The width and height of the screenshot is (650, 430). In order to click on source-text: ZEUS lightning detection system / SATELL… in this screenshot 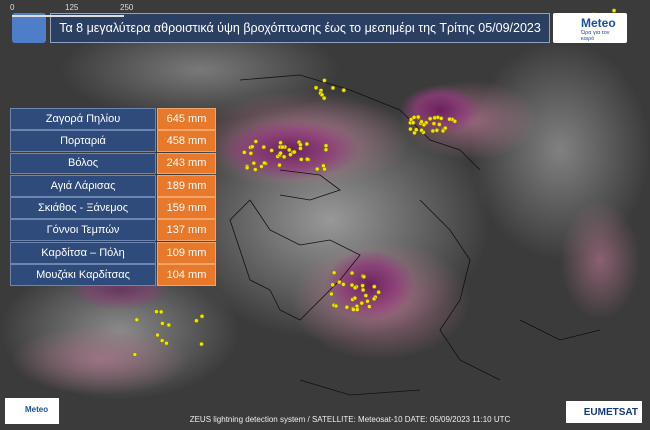, I will do `click(350, 419)`.